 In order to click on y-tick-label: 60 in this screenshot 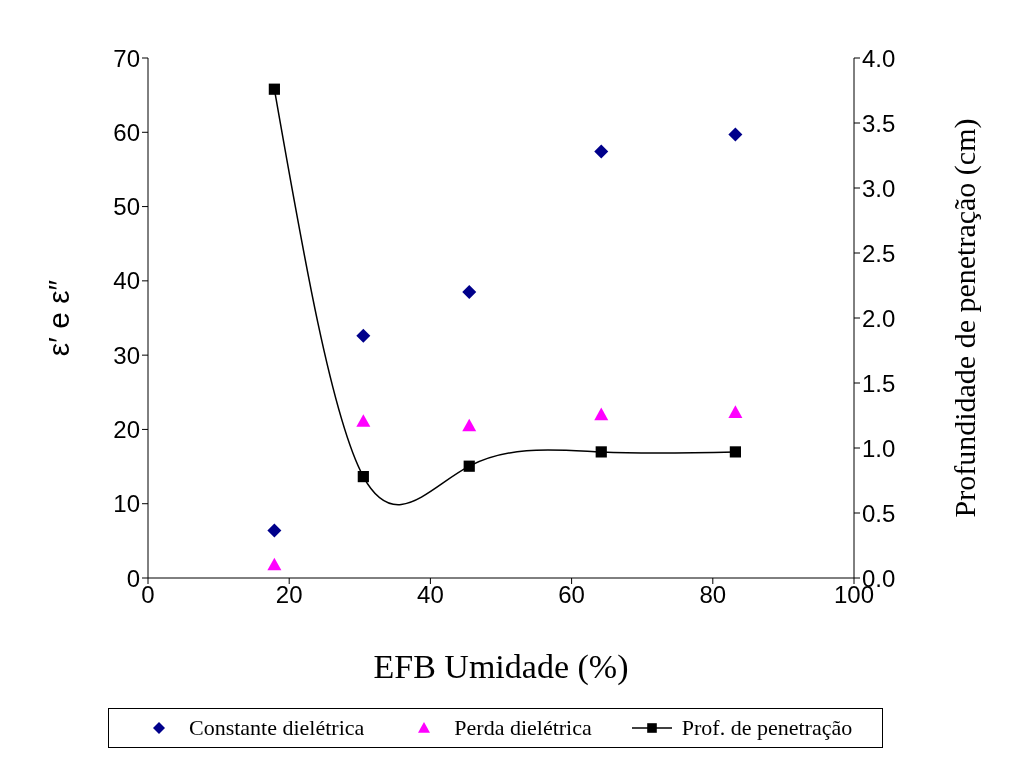, I will do `click(126, 132)`.